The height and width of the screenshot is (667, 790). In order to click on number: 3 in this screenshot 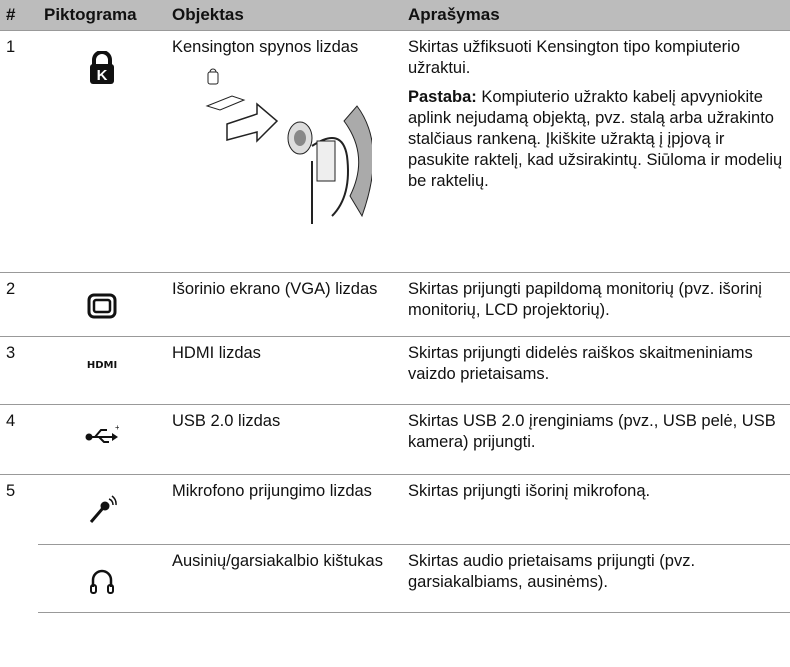, I will do `click(19, 370)`.